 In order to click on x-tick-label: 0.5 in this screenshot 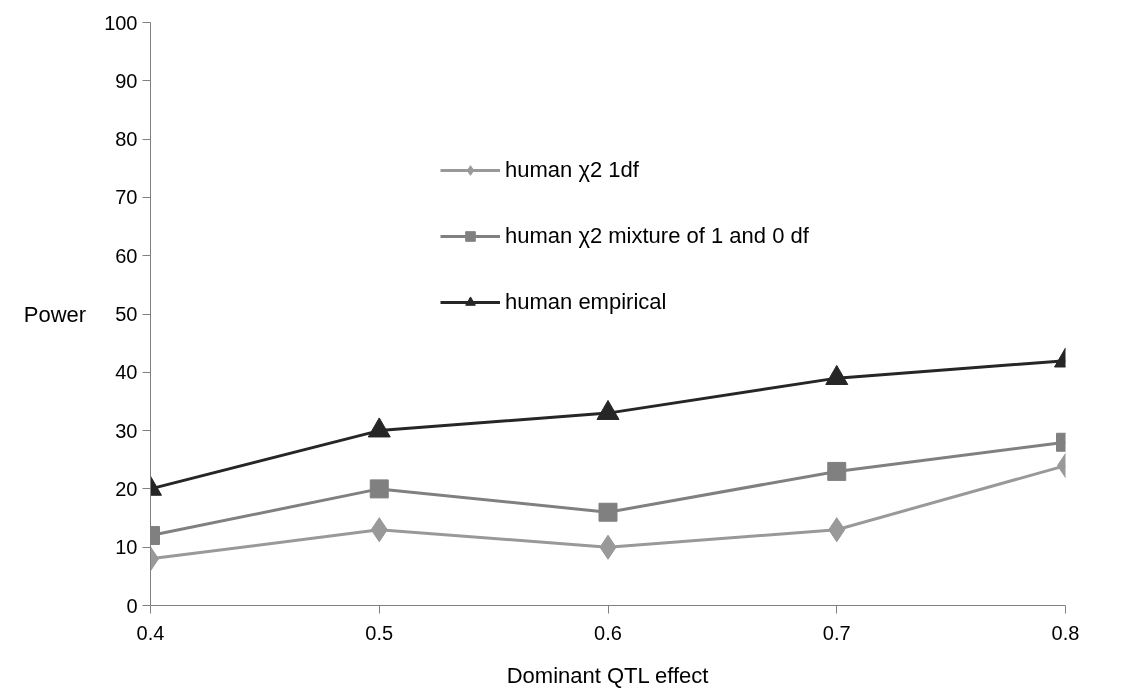, I will do `click(379, 632)`.